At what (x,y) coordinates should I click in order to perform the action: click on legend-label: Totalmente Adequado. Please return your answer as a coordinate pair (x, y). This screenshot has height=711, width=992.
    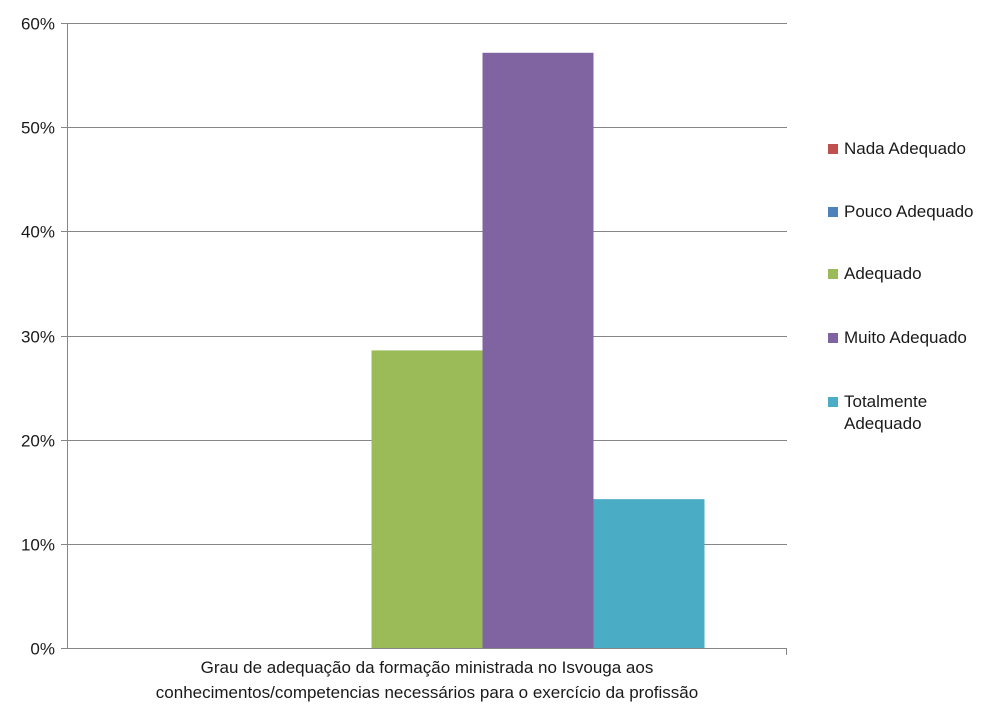
    Looking at the image, I should click on (886, 412).